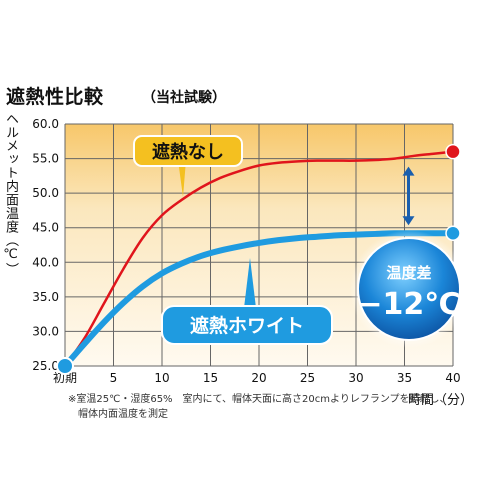  What do you see at coordinates (55, 97) in the screenshot?
I see `chart-title: 遮熱性比較` at bounding box center [55, 97].